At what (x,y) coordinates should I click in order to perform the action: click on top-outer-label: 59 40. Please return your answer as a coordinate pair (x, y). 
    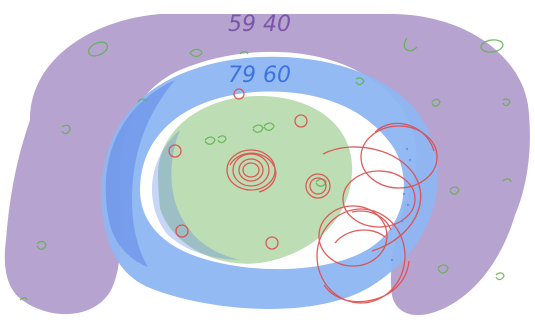
    Looking at the image, I should click on (259, 24).